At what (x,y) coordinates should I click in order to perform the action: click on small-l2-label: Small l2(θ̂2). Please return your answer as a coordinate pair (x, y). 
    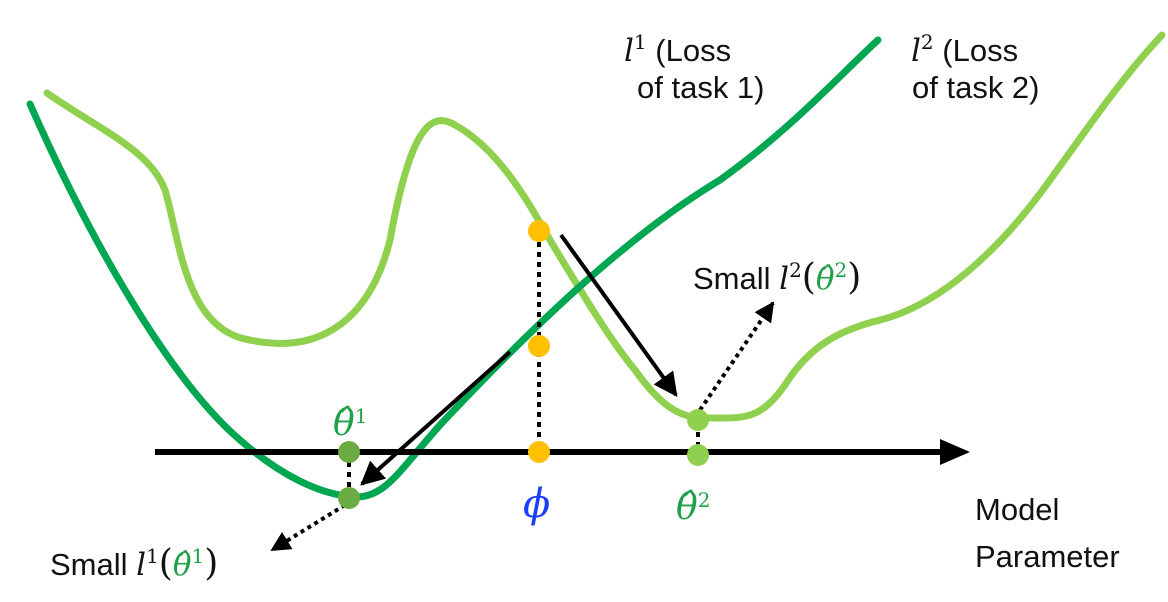
    Looking at the image, I should click on (777, 274).